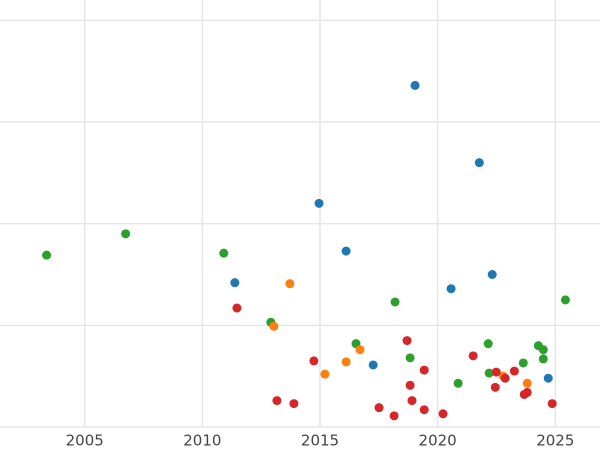 This screenshot has width=600, height=450. I want to click on x-tick-label: 2005, so click(85, 441).